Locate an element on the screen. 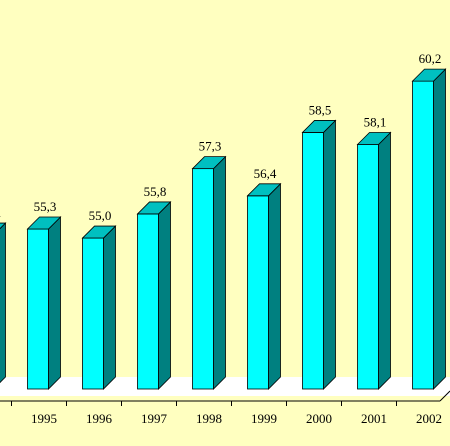 This screenshot has height=446, width=450. x-tick-label-1997: 1997 is located at coordinates (154, 418).